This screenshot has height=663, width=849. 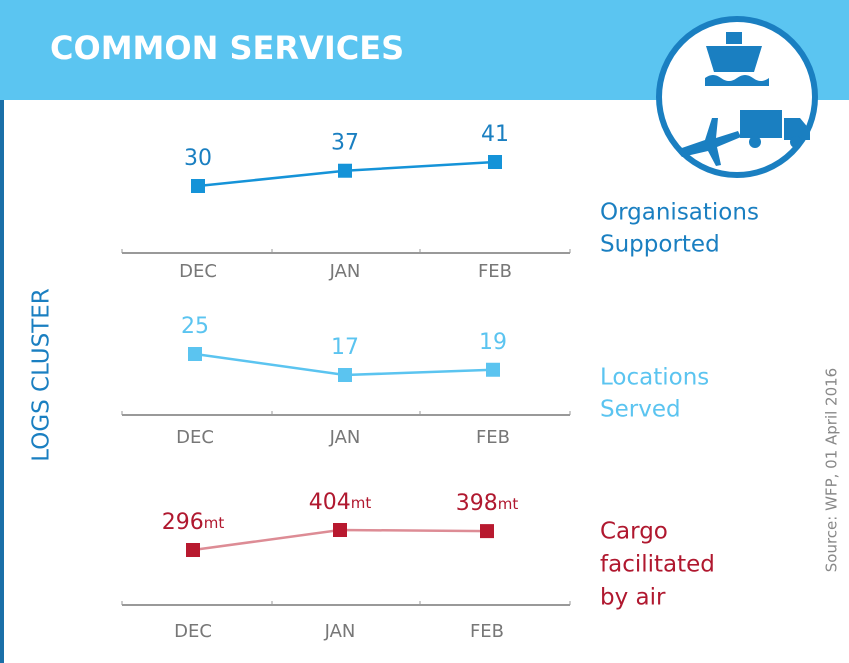 I want to click on data-label-value: 296, so click(x=183, y=522).